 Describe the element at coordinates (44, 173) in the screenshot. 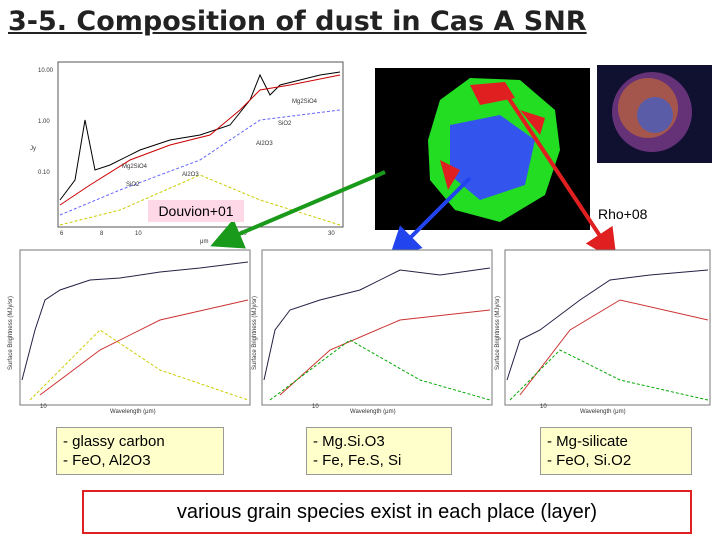

I see `y-tick-label: 0.10` at that location.